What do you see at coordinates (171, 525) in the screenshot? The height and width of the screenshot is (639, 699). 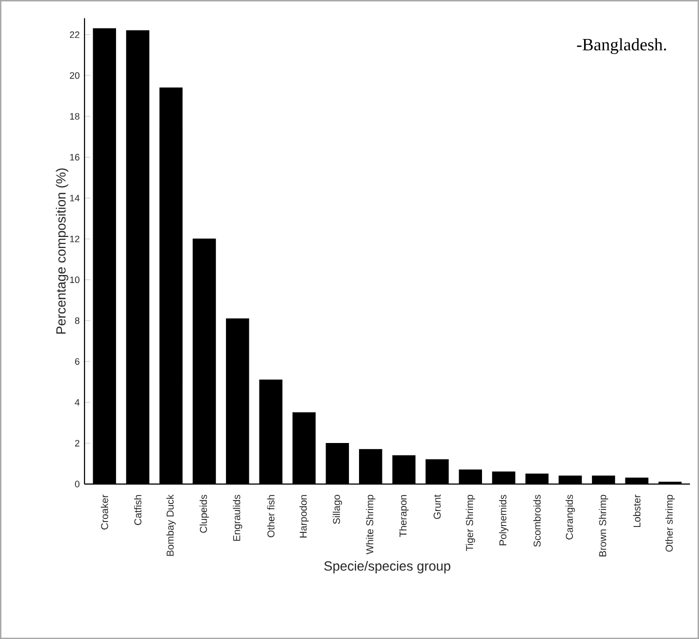 I see `x-tick-label: Bombay Duck` at bounding box center [171, 525].